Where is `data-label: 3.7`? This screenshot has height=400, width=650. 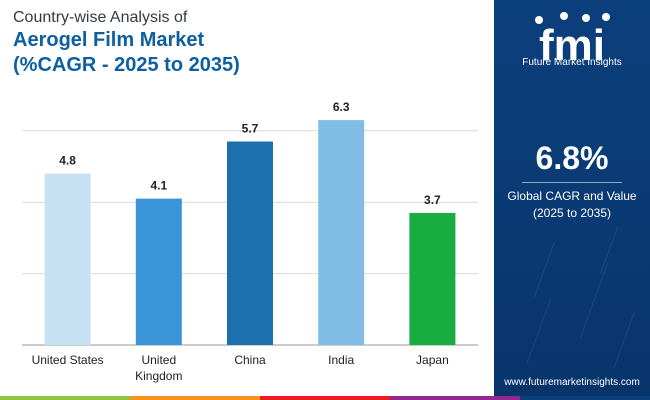
data-label: 3.7 is located at coordinates (432, 200).